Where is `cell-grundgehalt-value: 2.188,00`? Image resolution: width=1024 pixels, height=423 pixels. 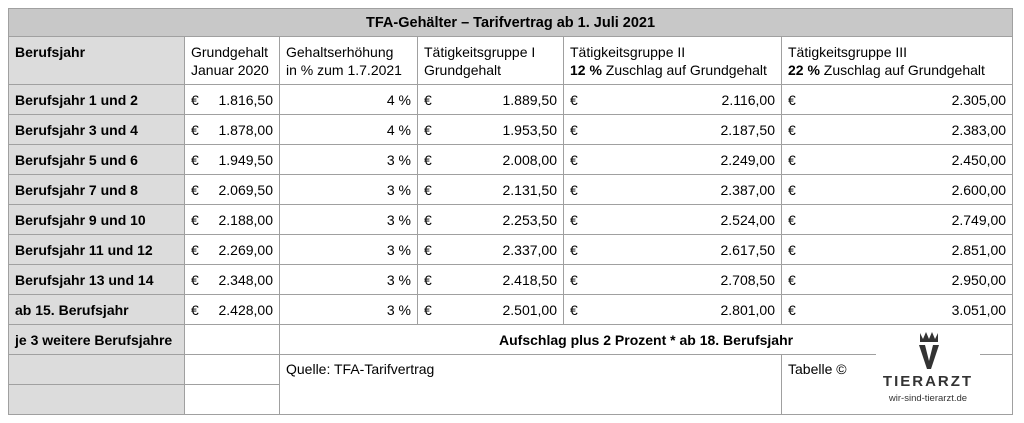
cell-grundgehalt-value: 2.188,00 is located at coordinates (246, 219).